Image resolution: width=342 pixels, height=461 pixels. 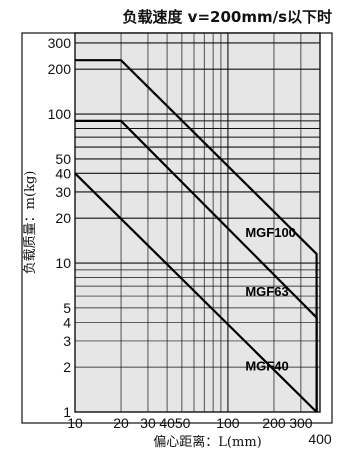 I want to click on y-axis-label: 负载质量：m(kg), so click(x=30, y=223).